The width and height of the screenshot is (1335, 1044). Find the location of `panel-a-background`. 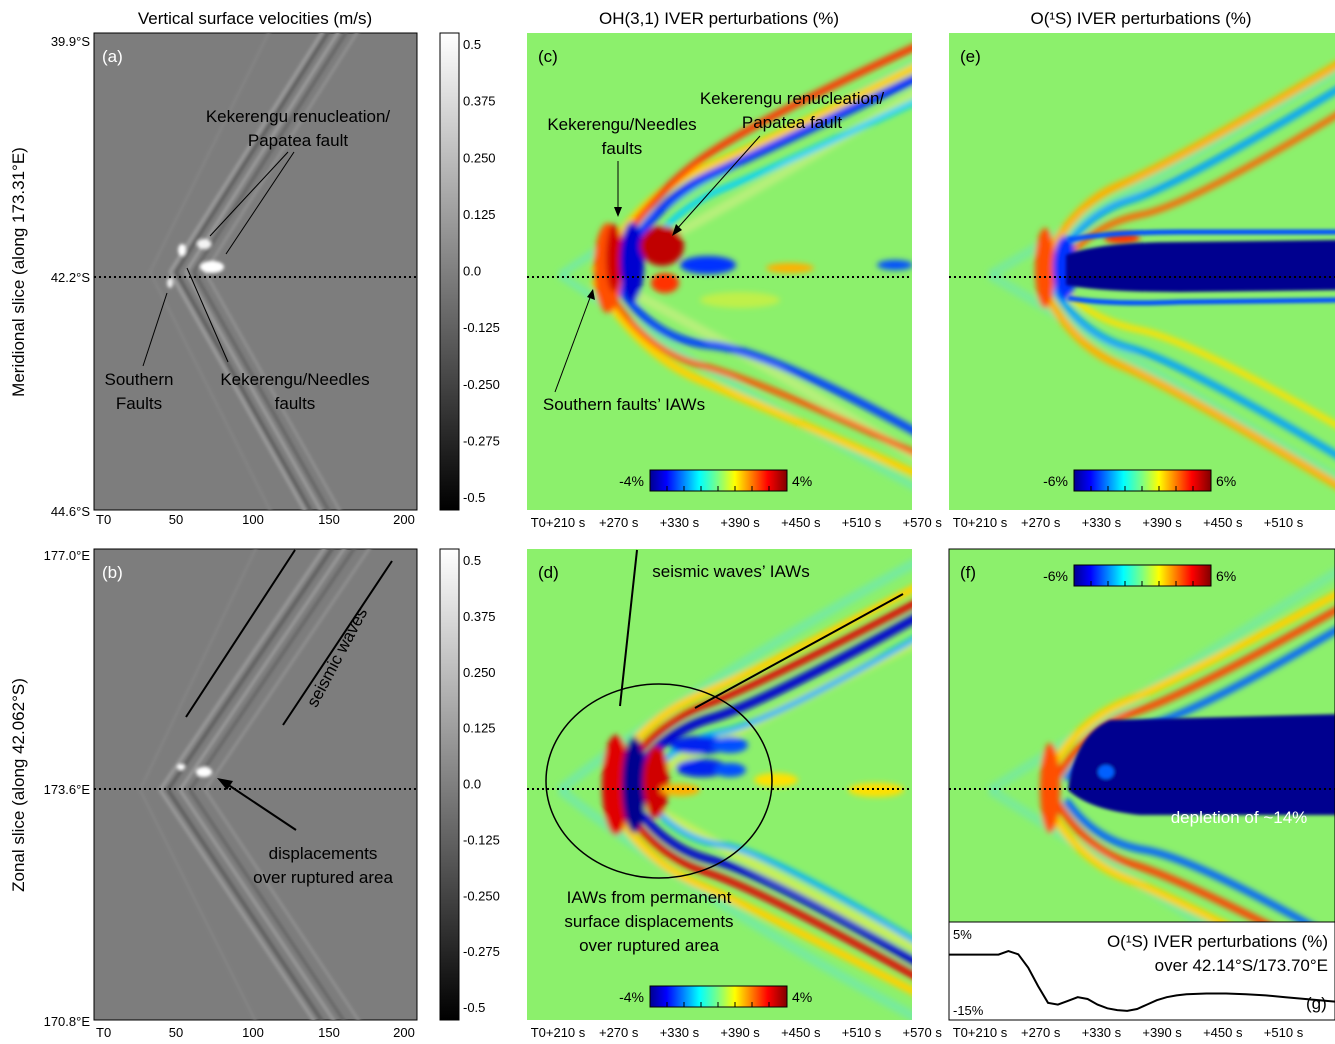

panel-a-background is located at coordinates (255, 271).